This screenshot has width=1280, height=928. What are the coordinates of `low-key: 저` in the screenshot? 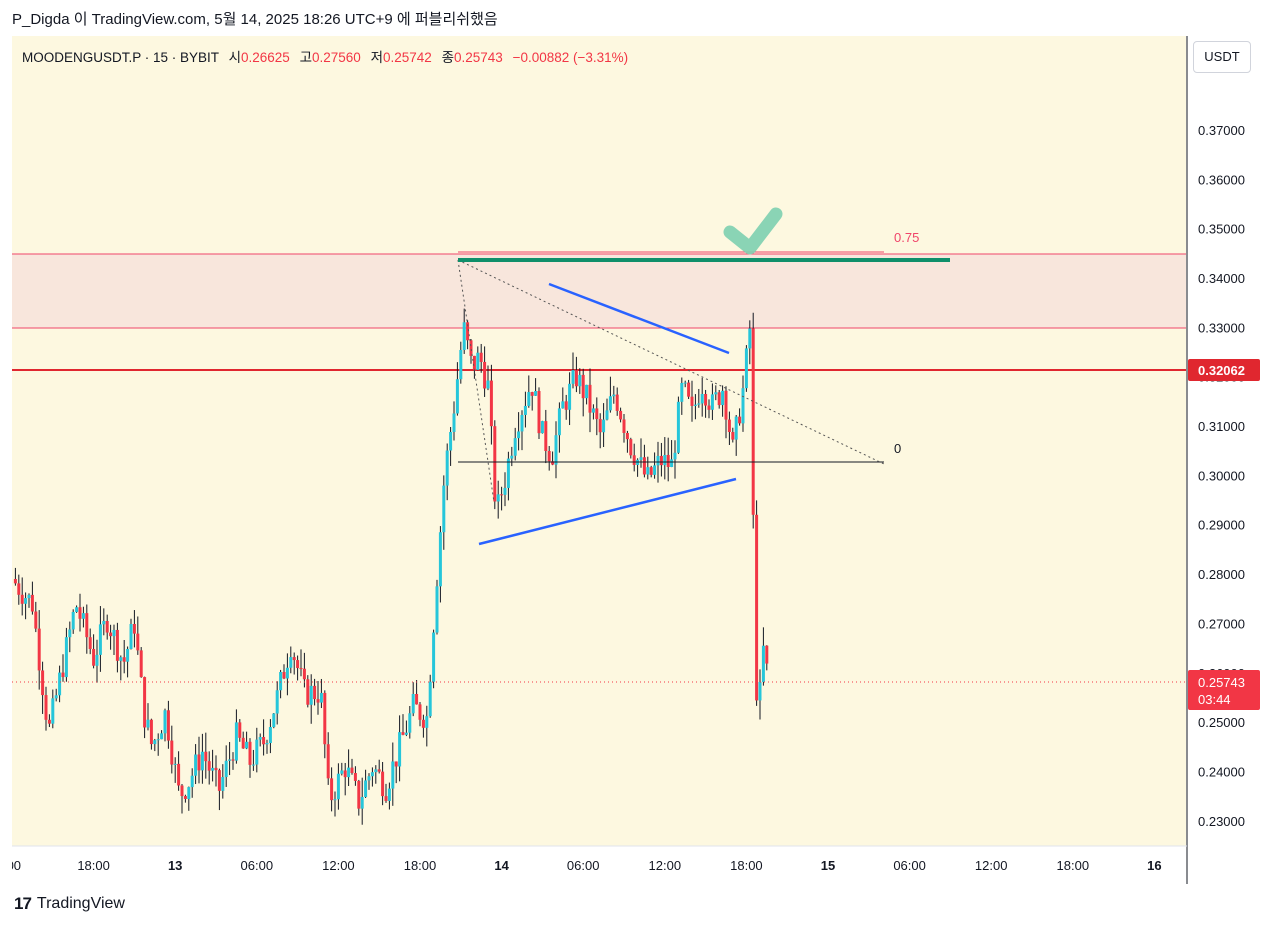 It's located at (376, 57).